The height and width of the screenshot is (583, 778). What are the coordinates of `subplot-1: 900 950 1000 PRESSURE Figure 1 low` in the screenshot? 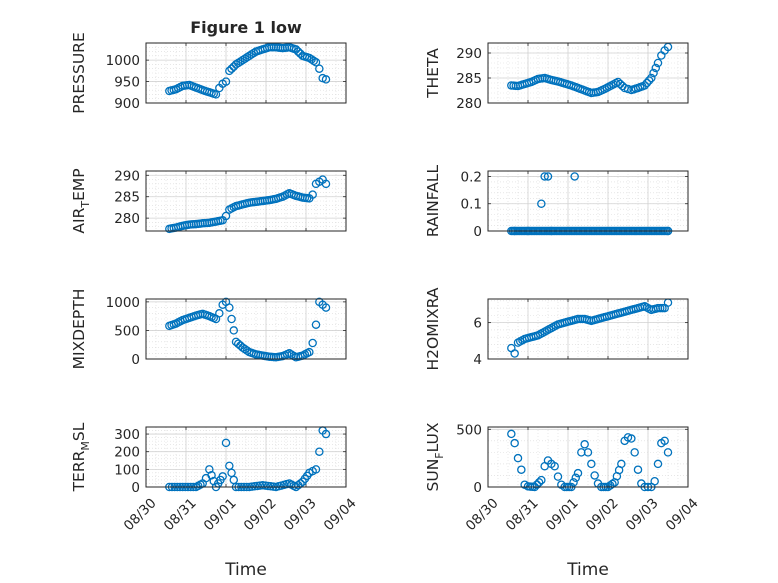 It's located at (208, 66).